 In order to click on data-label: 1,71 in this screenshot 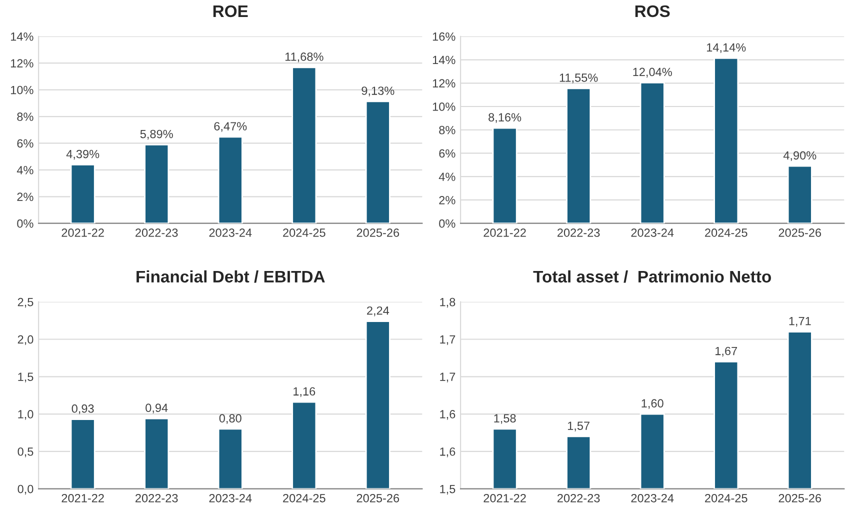, I will do `click(800, 322)`.